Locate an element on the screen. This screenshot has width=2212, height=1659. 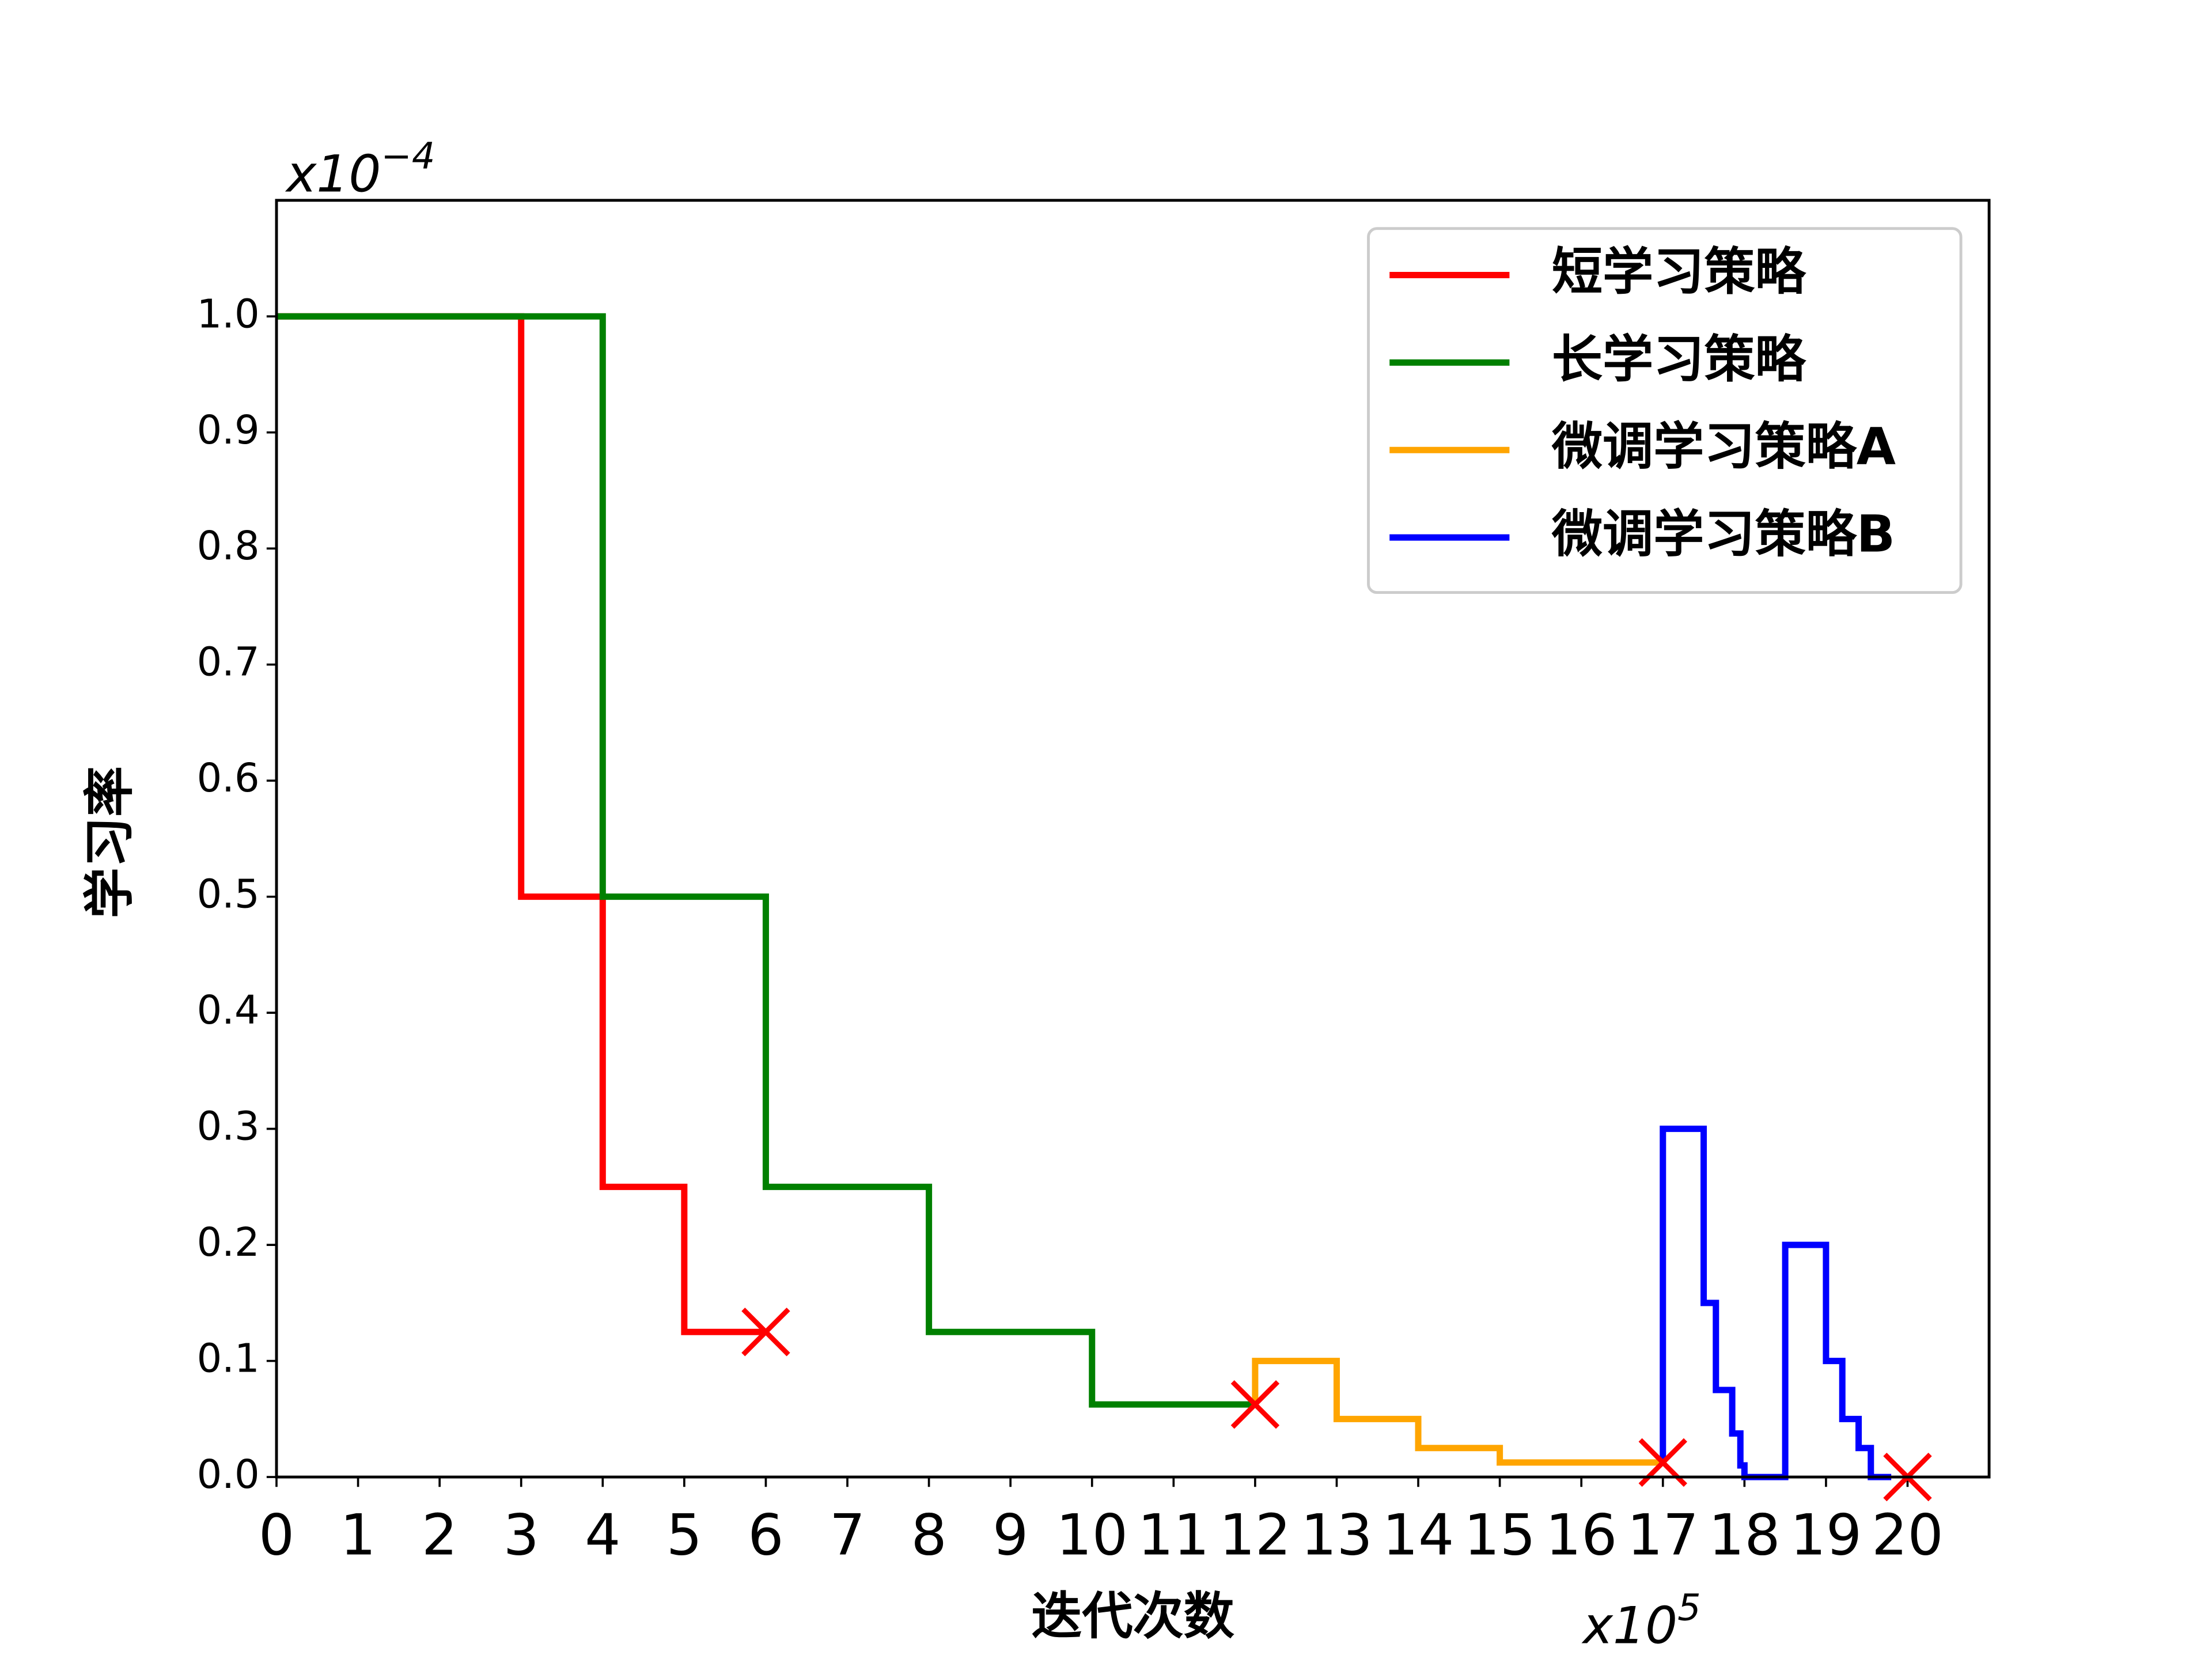
legend-label: 长学习策略 is located at coordinates (1679, 359).